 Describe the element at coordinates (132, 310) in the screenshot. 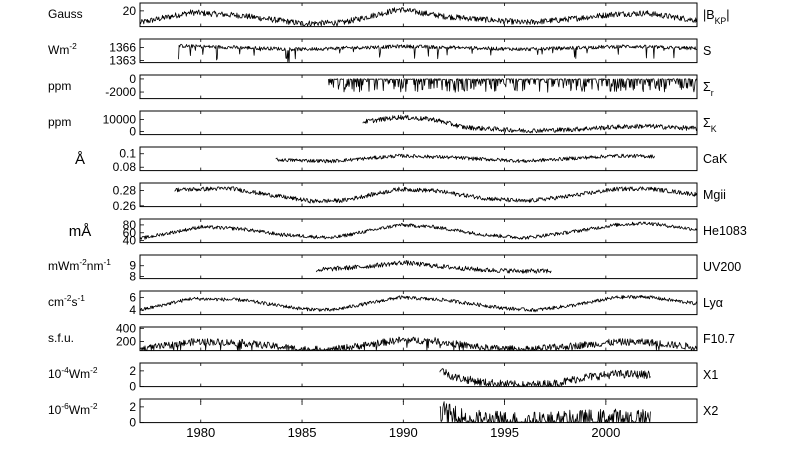

I see `y-tick-label: 4` at that location.